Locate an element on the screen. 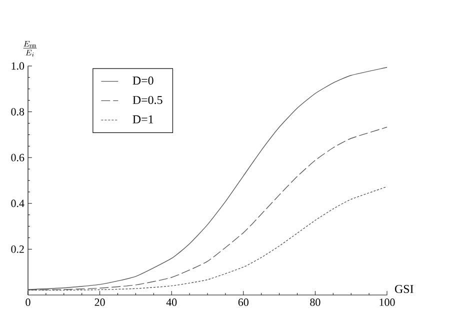  legend-label: D=0 is located at coordinates (143, 80).